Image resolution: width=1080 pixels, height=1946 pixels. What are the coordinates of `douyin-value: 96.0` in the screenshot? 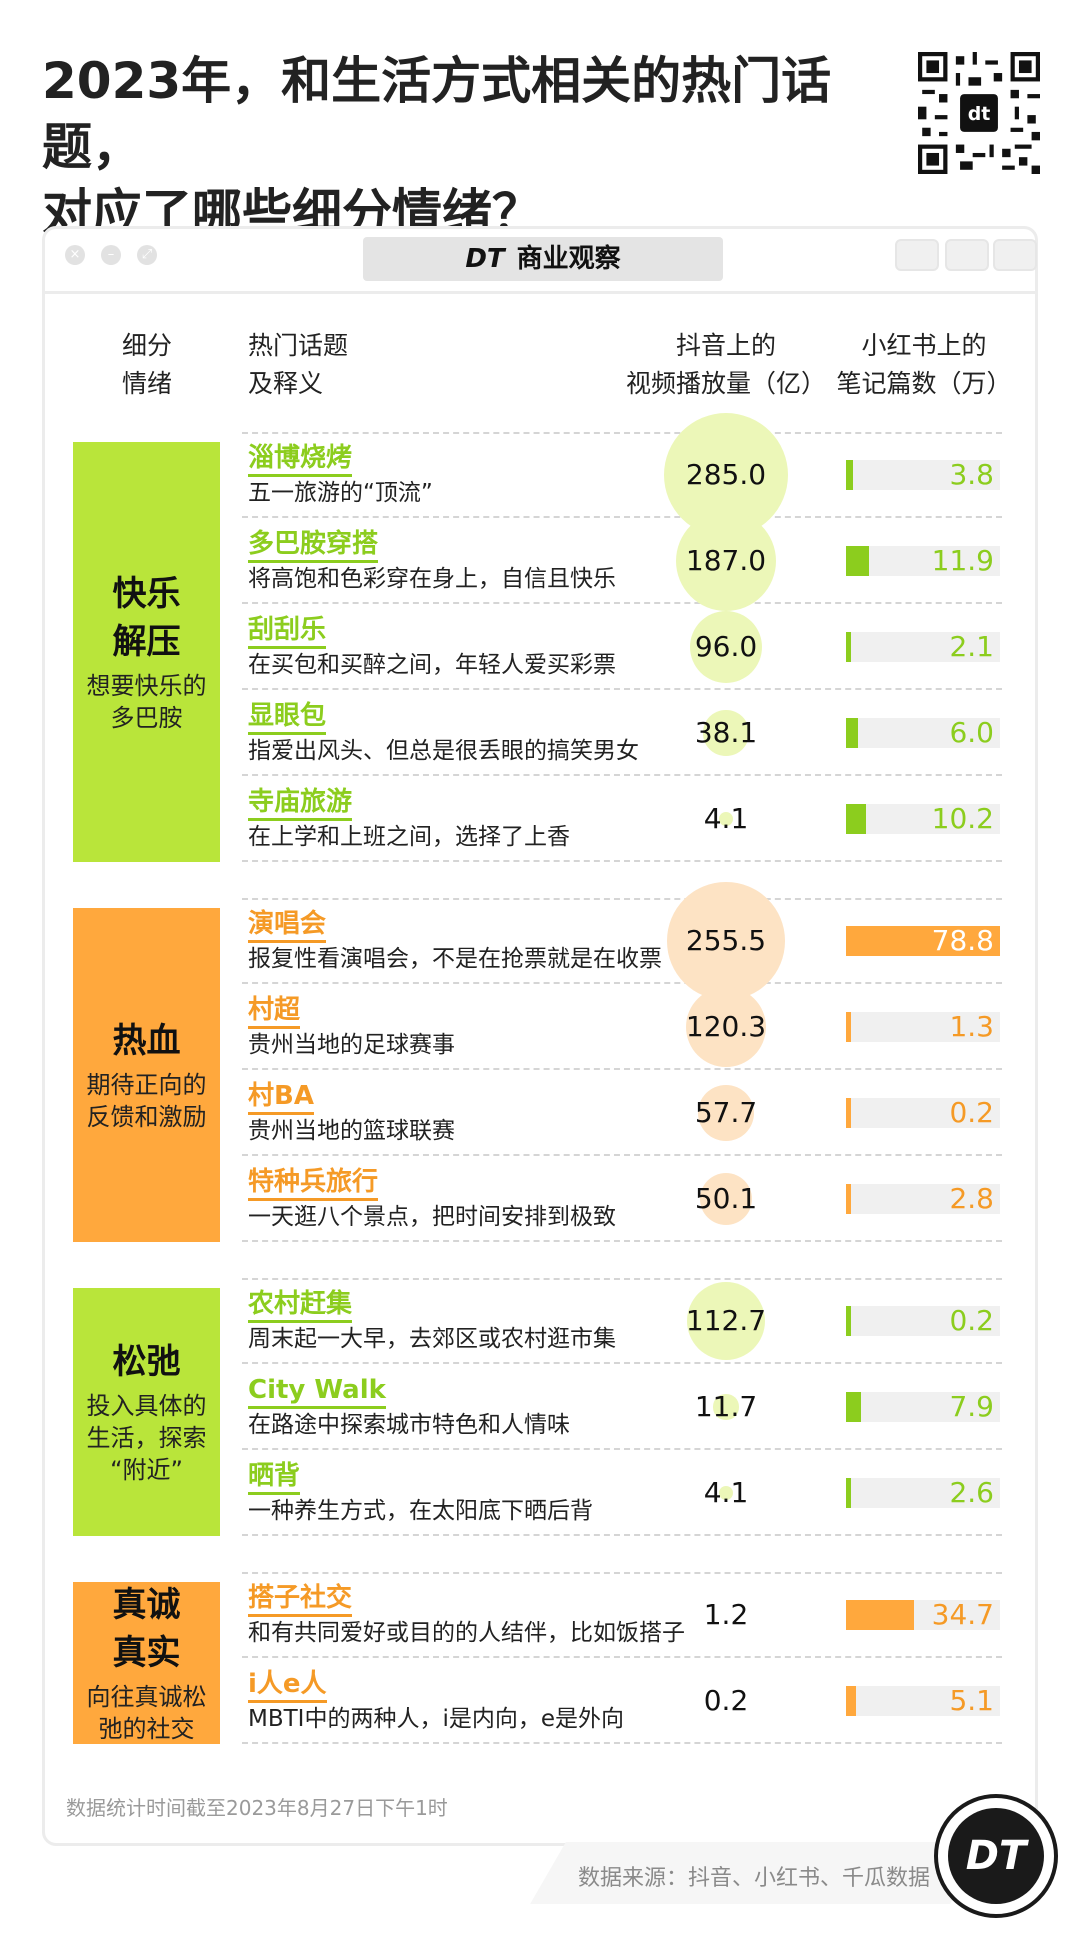 It's located at (726, 646).